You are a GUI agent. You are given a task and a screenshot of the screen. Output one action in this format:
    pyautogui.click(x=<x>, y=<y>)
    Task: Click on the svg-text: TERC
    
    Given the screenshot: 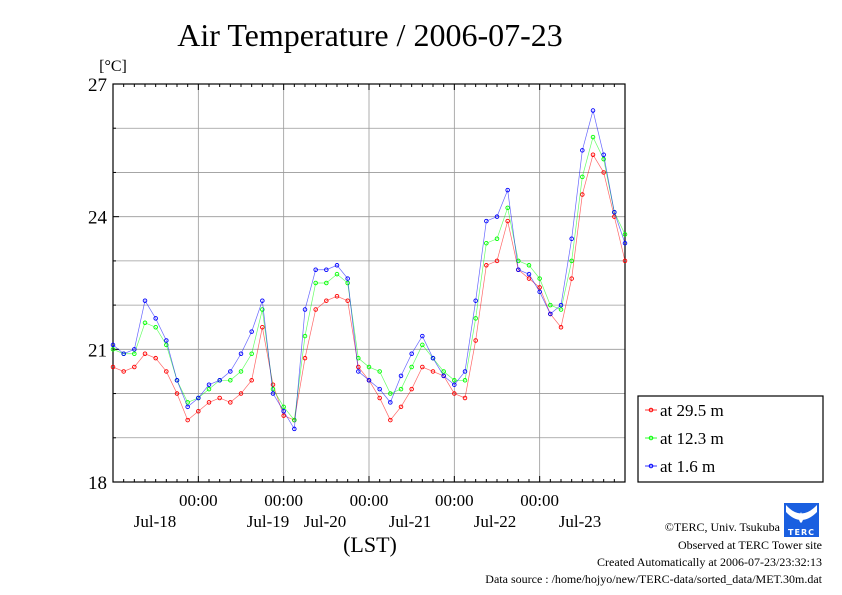 What is the action you would take?
    pyautogui.click(x=801, y=532)
    